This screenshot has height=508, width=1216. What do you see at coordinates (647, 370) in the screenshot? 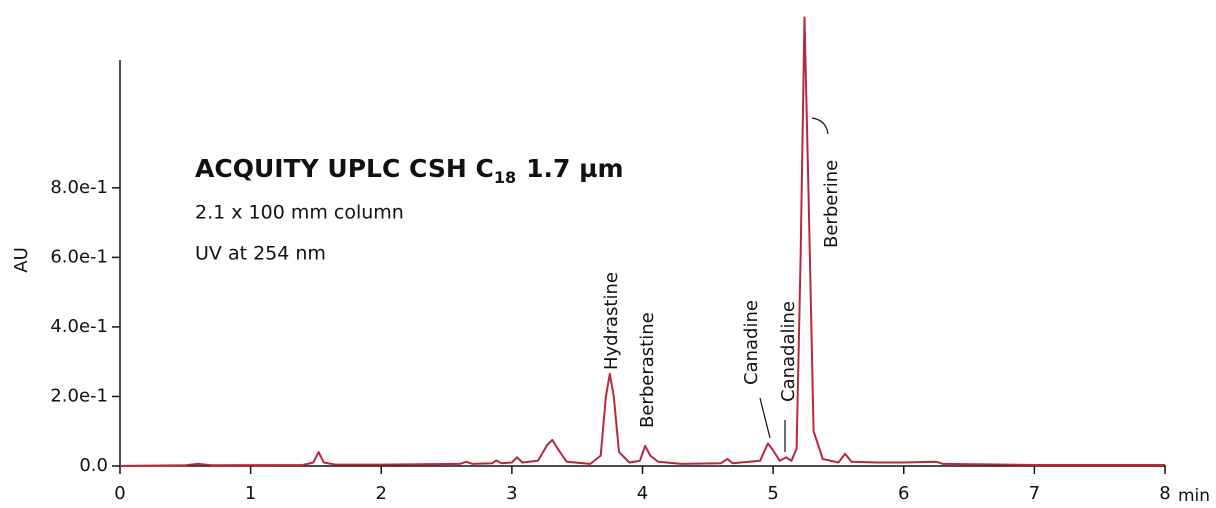
I see `peak-label: Berberastine` at bounding box center [647, 370].